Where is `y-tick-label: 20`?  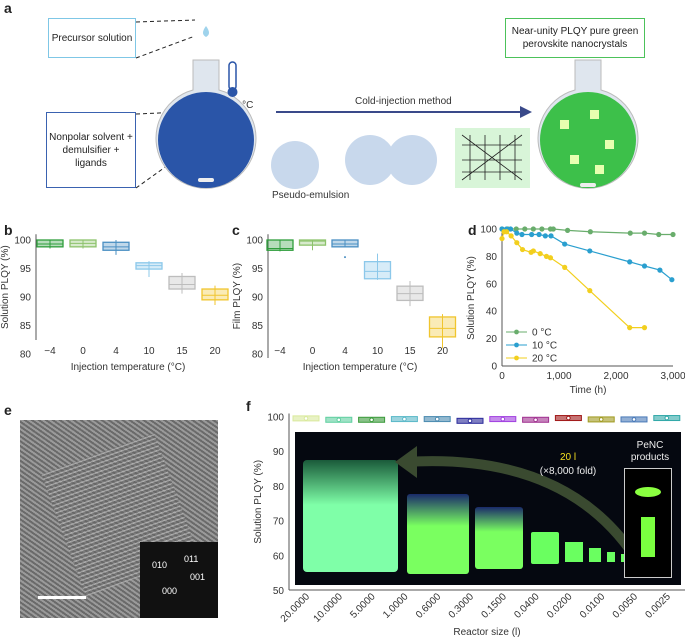 y-tick-label: 20 is located at coordinates (492, 339).